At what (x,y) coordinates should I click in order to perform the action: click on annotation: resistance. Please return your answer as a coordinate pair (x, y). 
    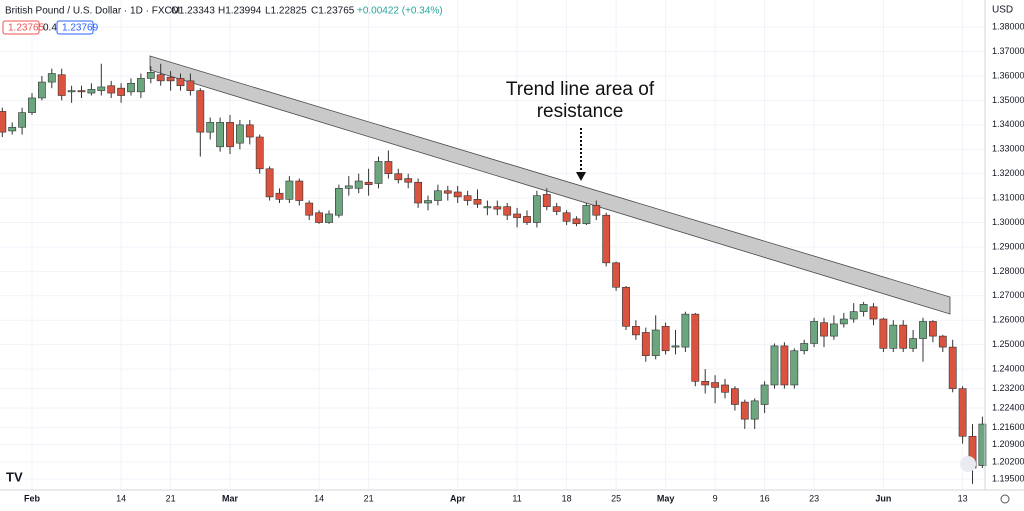
    Looking at the image, I should click on (580, 111).